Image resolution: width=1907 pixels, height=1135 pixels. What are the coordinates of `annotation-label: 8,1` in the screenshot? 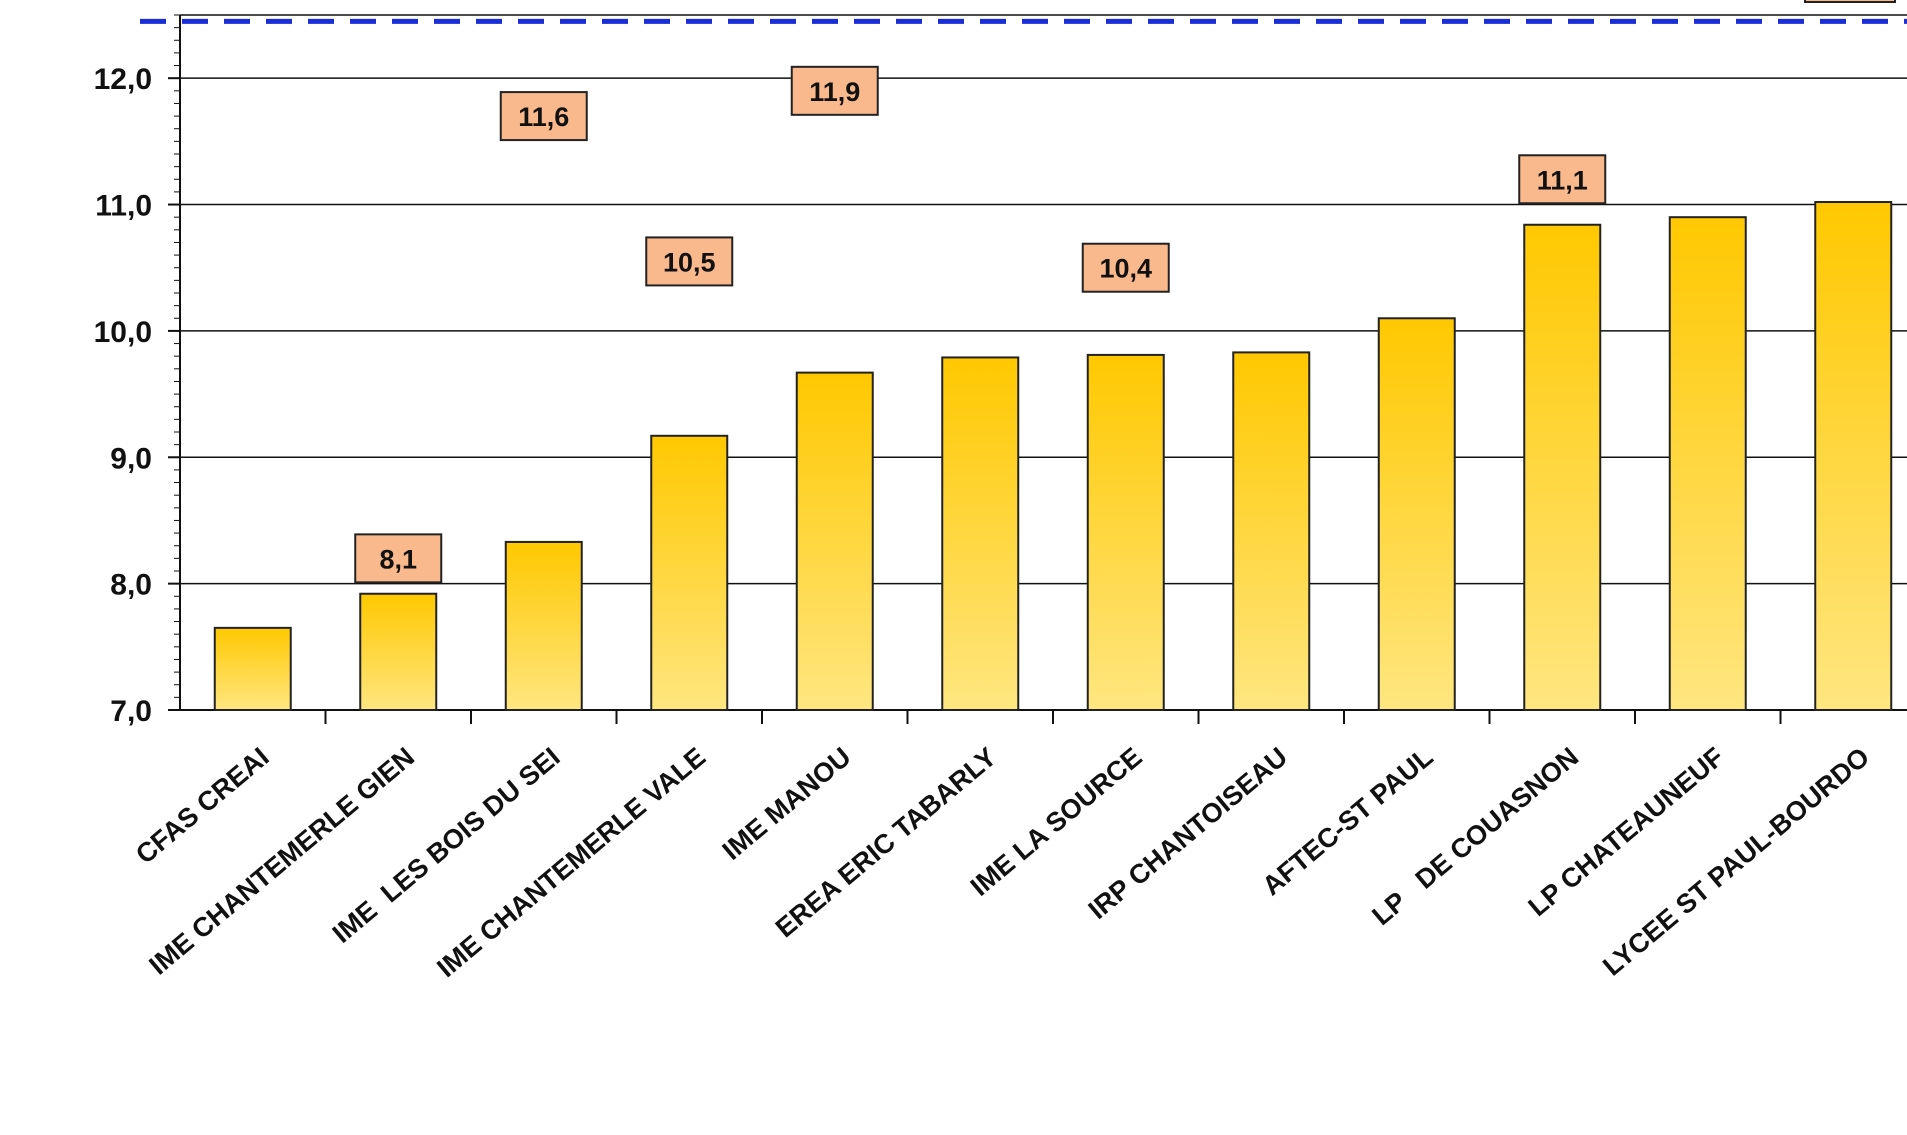 It's located at (398, 559).